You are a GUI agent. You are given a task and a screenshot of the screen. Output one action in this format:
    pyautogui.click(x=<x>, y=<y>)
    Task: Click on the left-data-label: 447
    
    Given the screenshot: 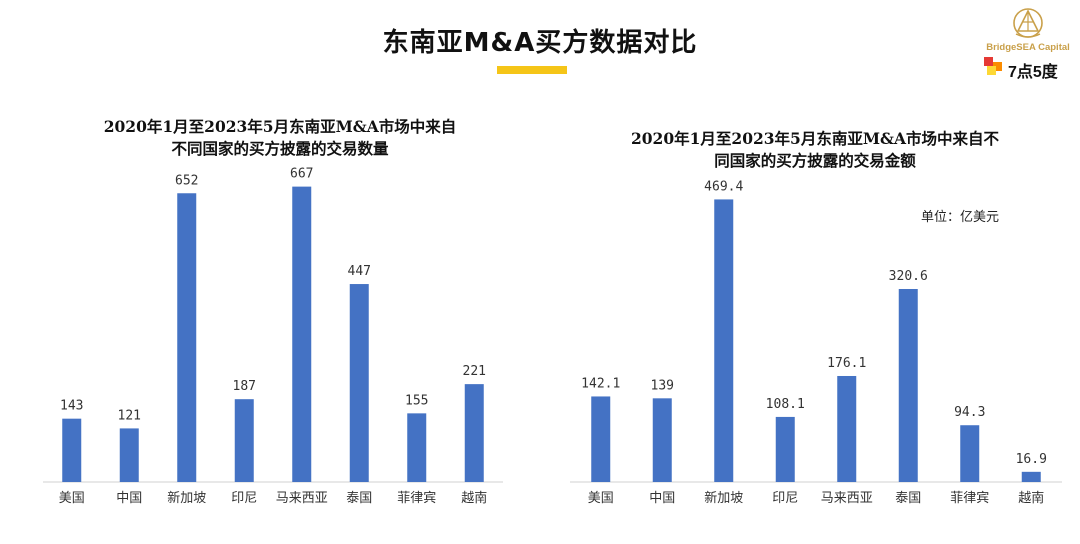 What is the action you would take?
    pyautogui.click(x=359, y=271)
    